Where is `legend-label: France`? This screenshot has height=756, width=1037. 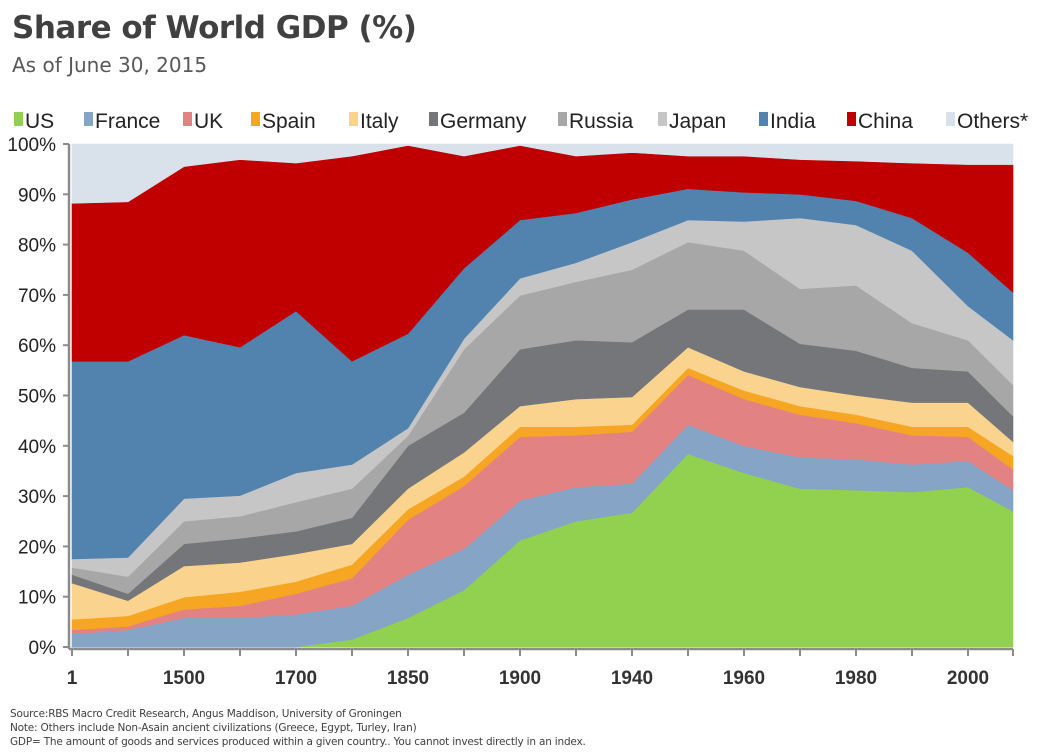 legend-label: France is located at coordinates (127, 121).